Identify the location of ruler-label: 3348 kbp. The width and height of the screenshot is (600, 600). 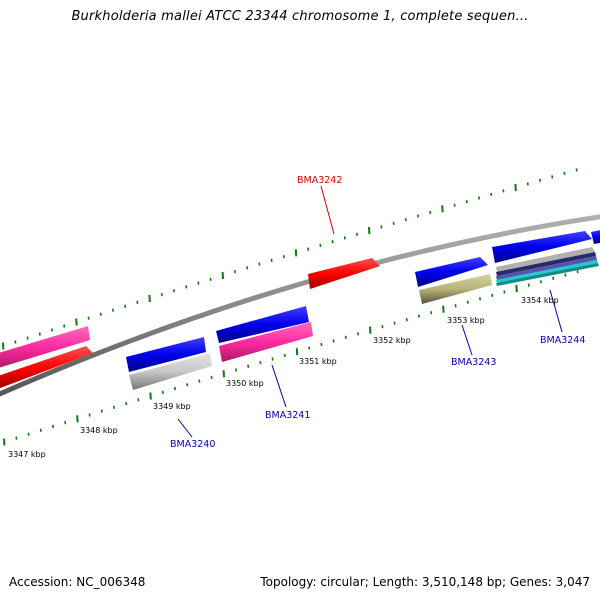
(99, 430).